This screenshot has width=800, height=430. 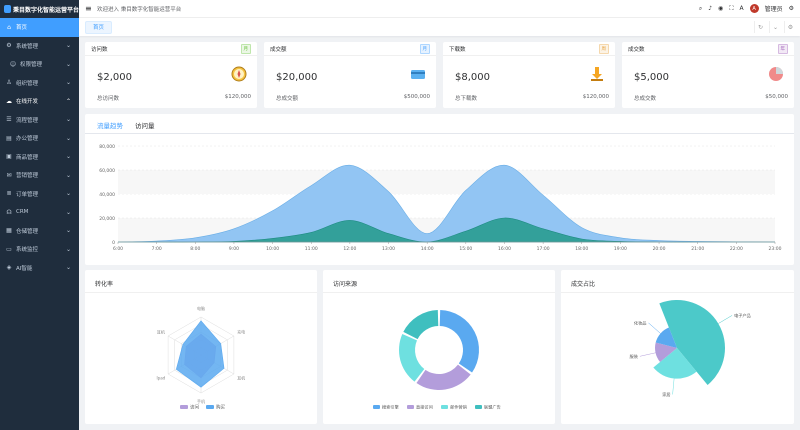 What do you see at coordinates (504, 249) in the screenshot?
I see `x-tick-label: 16:00` at bounding box center [504, 249].